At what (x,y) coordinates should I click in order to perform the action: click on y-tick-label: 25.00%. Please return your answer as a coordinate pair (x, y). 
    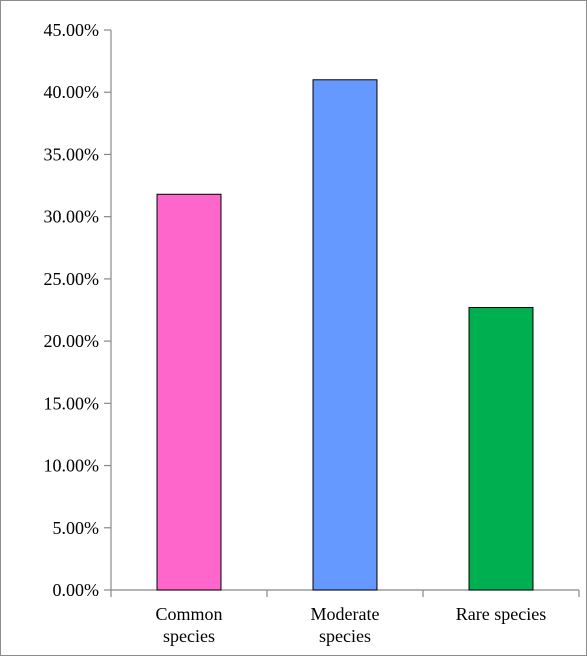
    Looking at the image, I should click on (72, 279).